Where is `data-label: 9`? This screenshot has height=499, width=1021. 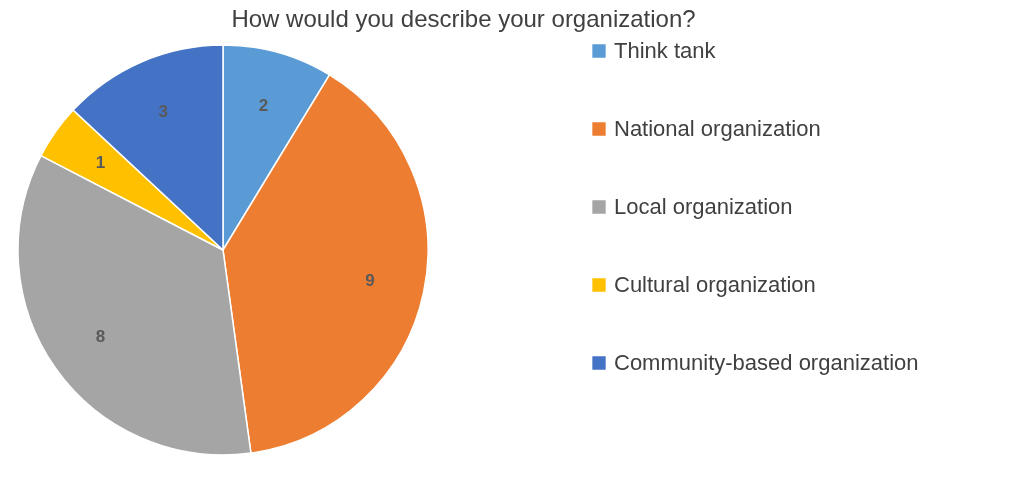 data-label: 9 is located at coordinates (370, 280).